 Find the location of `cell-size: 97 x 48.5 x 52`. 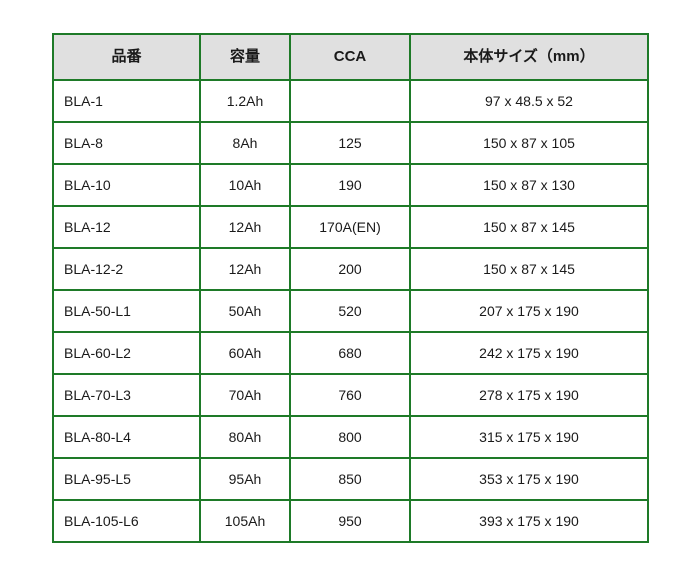

cell-size: 97 x 48.5 x 52 is located at coordinates (529, 101).